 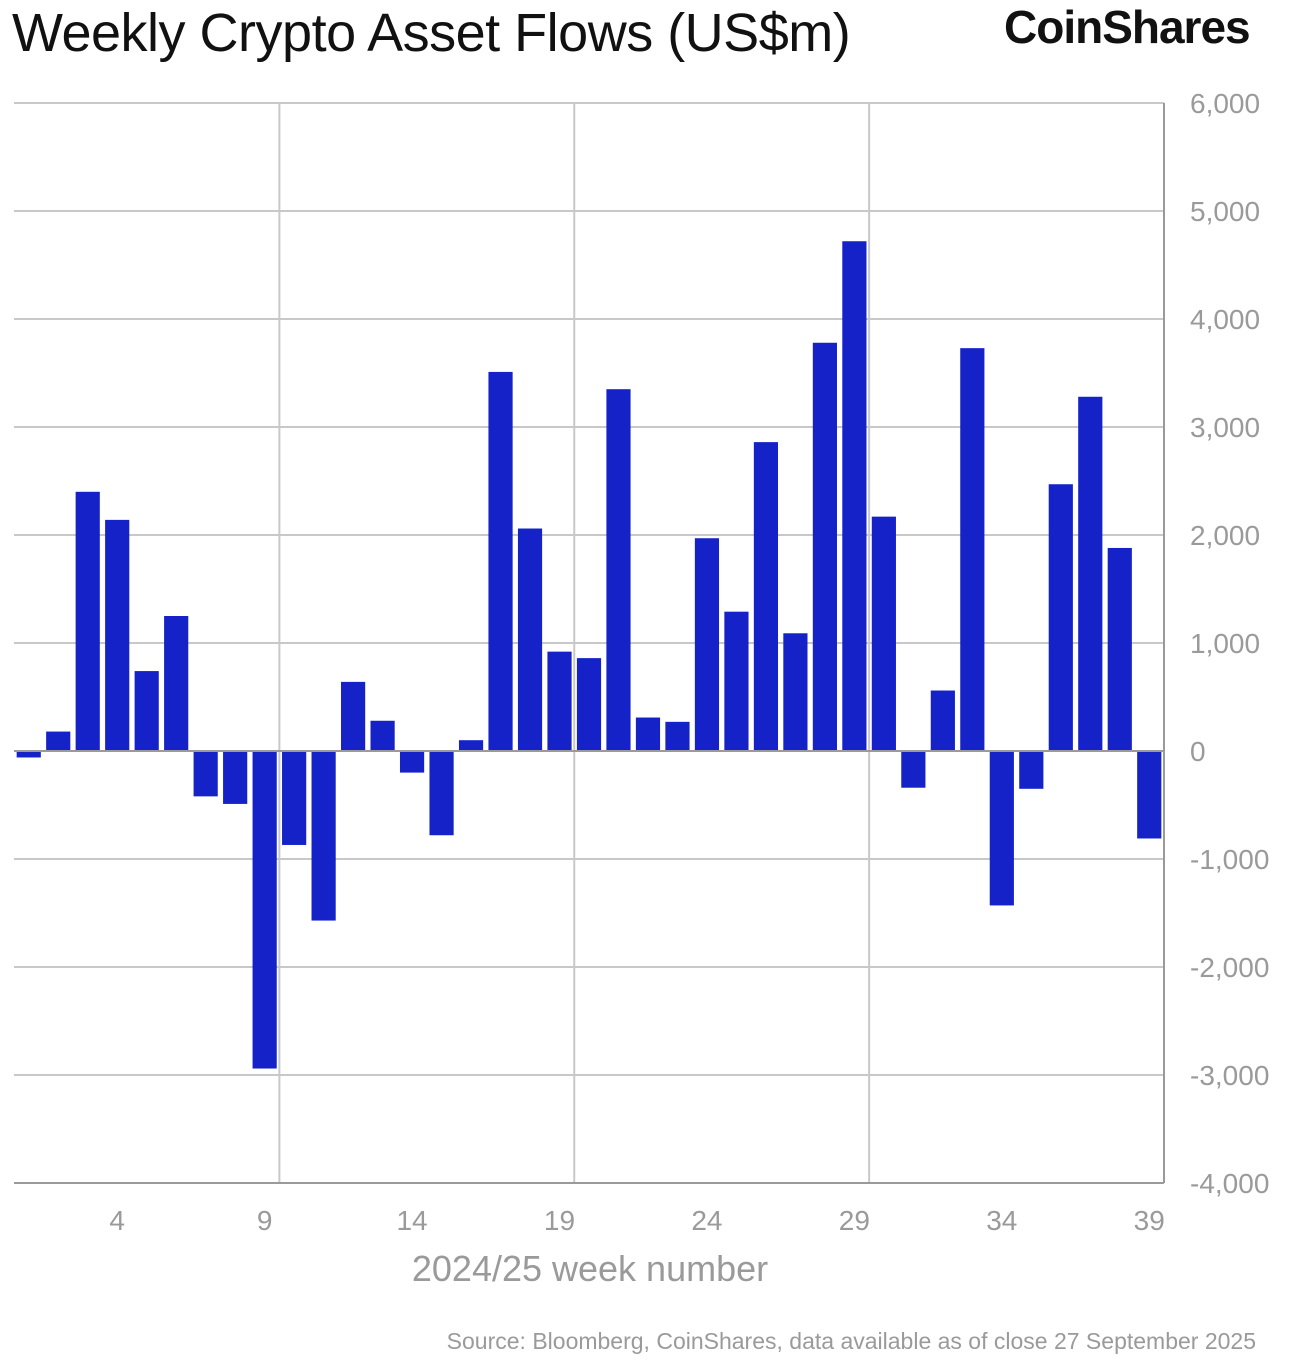 What do you see at coordinates (1229, 967) in the screenshot?
I see `y-tick-label: -2,000` at bounding box center [1229, 967].